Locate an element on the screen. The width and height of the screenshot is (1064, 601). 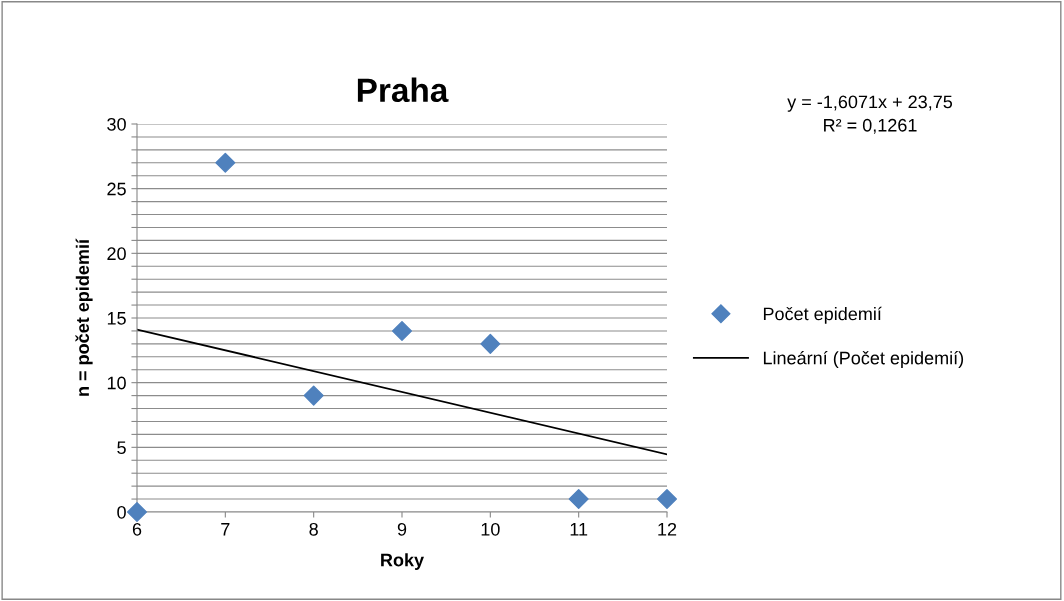
x-tick-label: 12 is located at coordinates (667, 529).